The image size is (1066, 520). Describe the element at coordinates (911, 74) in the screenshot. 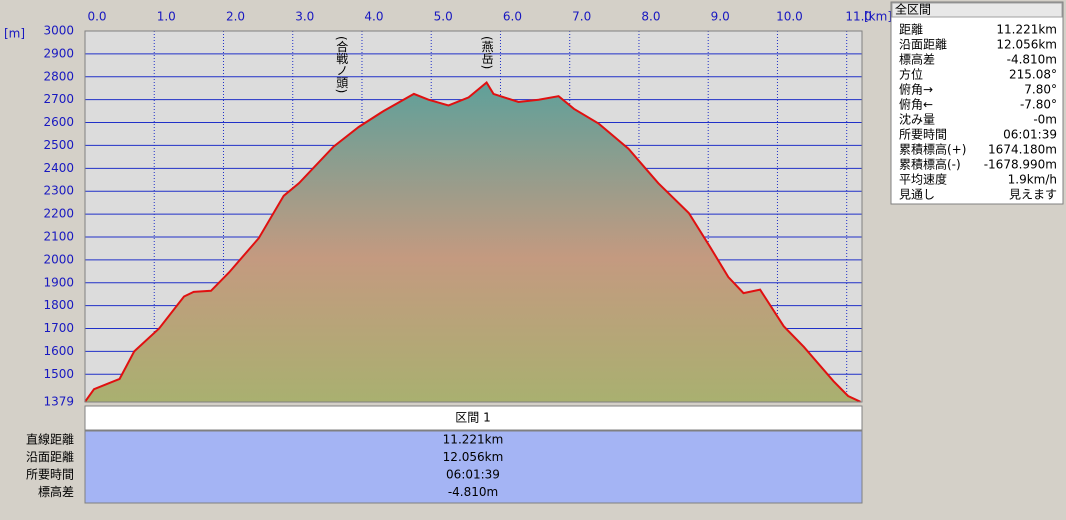

I see `panel-label: 方位` at that location.